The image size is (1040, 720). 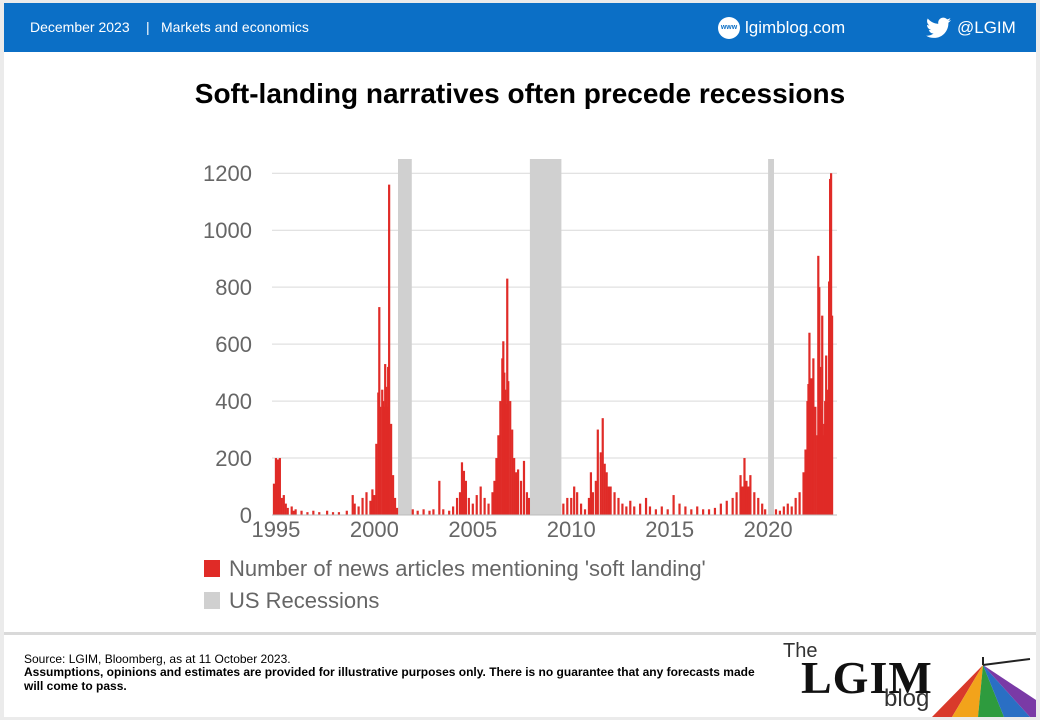 What do you see at coordinates (374, 529) in the screenshot?
I see `x-tick-label: 2000` at bounding box center [374, 529].